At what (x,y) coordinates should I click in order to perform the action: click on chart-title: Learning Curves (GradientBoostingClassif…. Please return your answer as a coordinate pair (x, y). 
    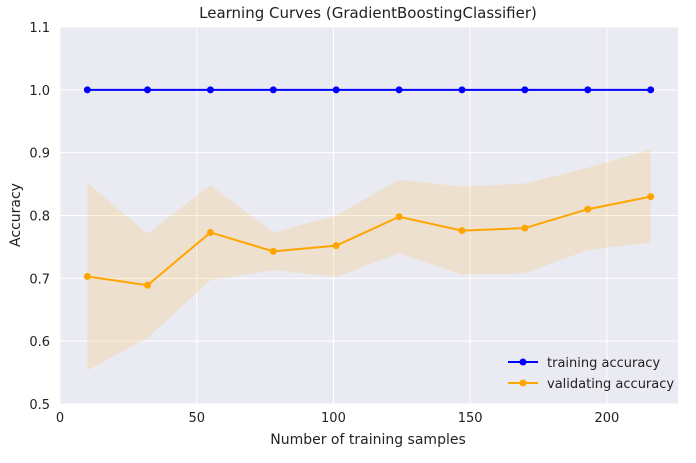
    Looking at the image, I should click on (368, 13).